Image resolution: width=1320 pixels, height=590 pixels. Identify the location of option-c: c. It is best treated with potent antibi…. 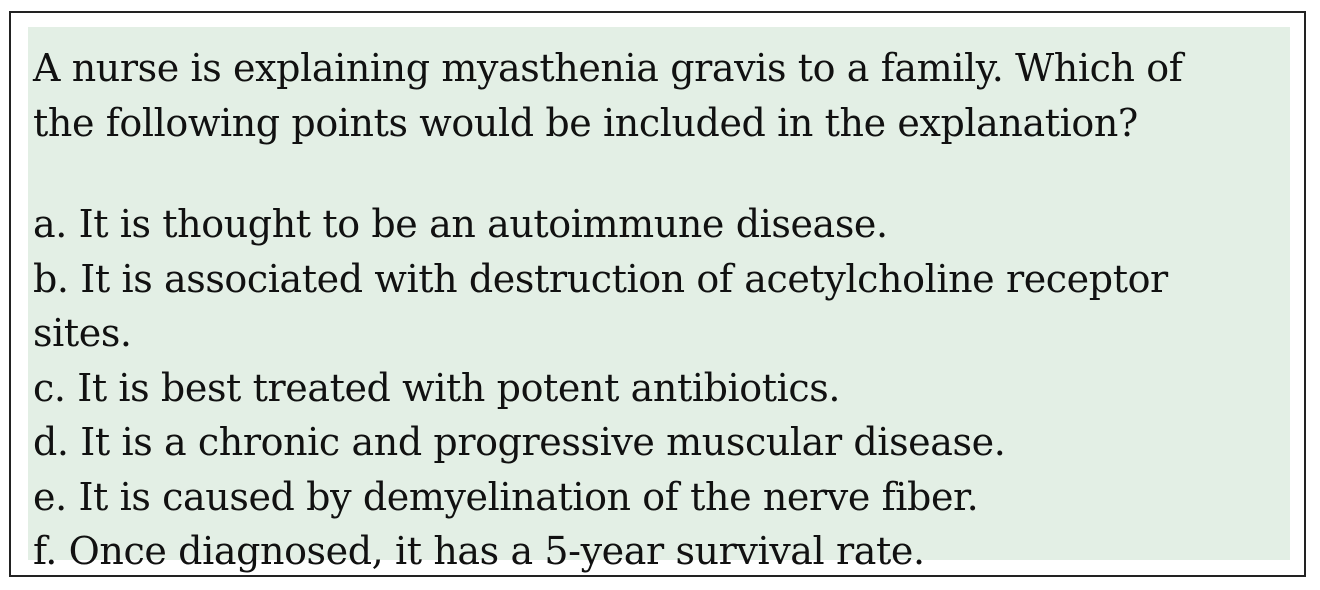
(437, 387).